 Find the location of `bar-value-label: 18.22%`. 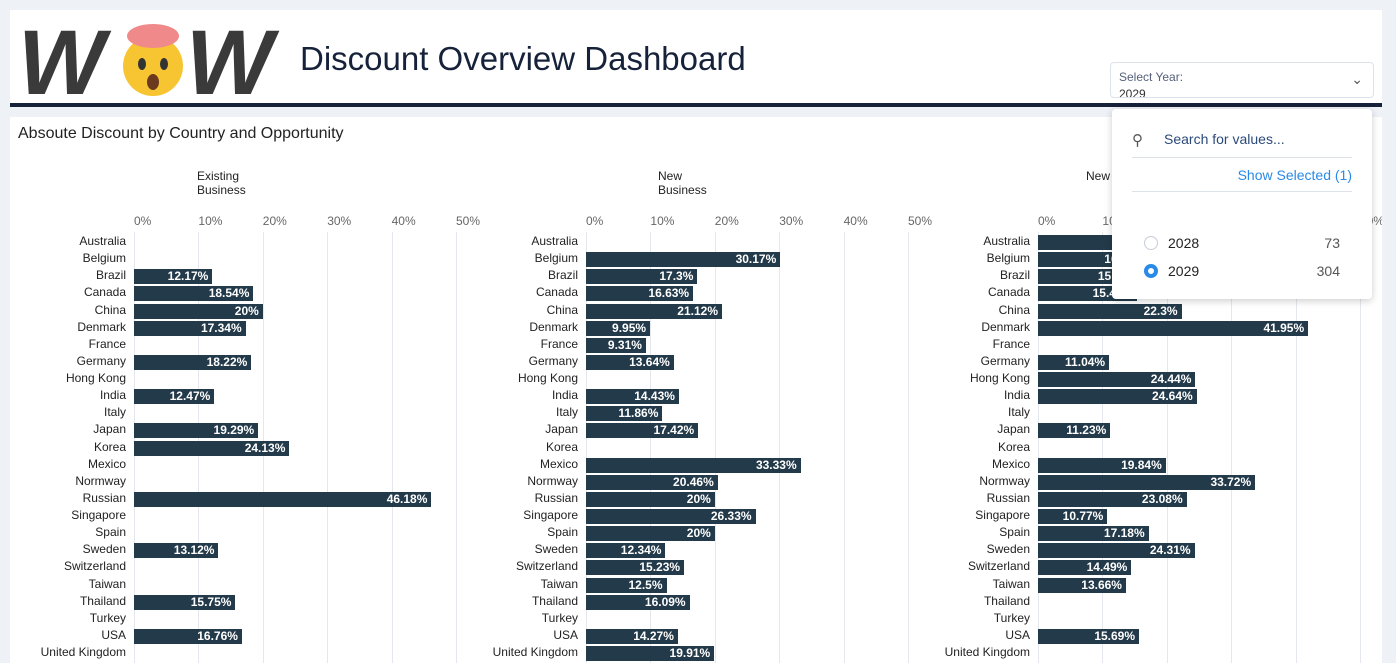

bar-value-label: 18.22% is located at coordinates (227, 361).